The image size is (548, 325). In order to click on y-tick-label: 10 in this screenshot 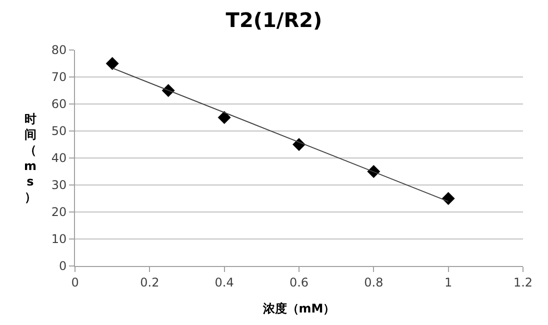, I will do `click(59, 239)`.